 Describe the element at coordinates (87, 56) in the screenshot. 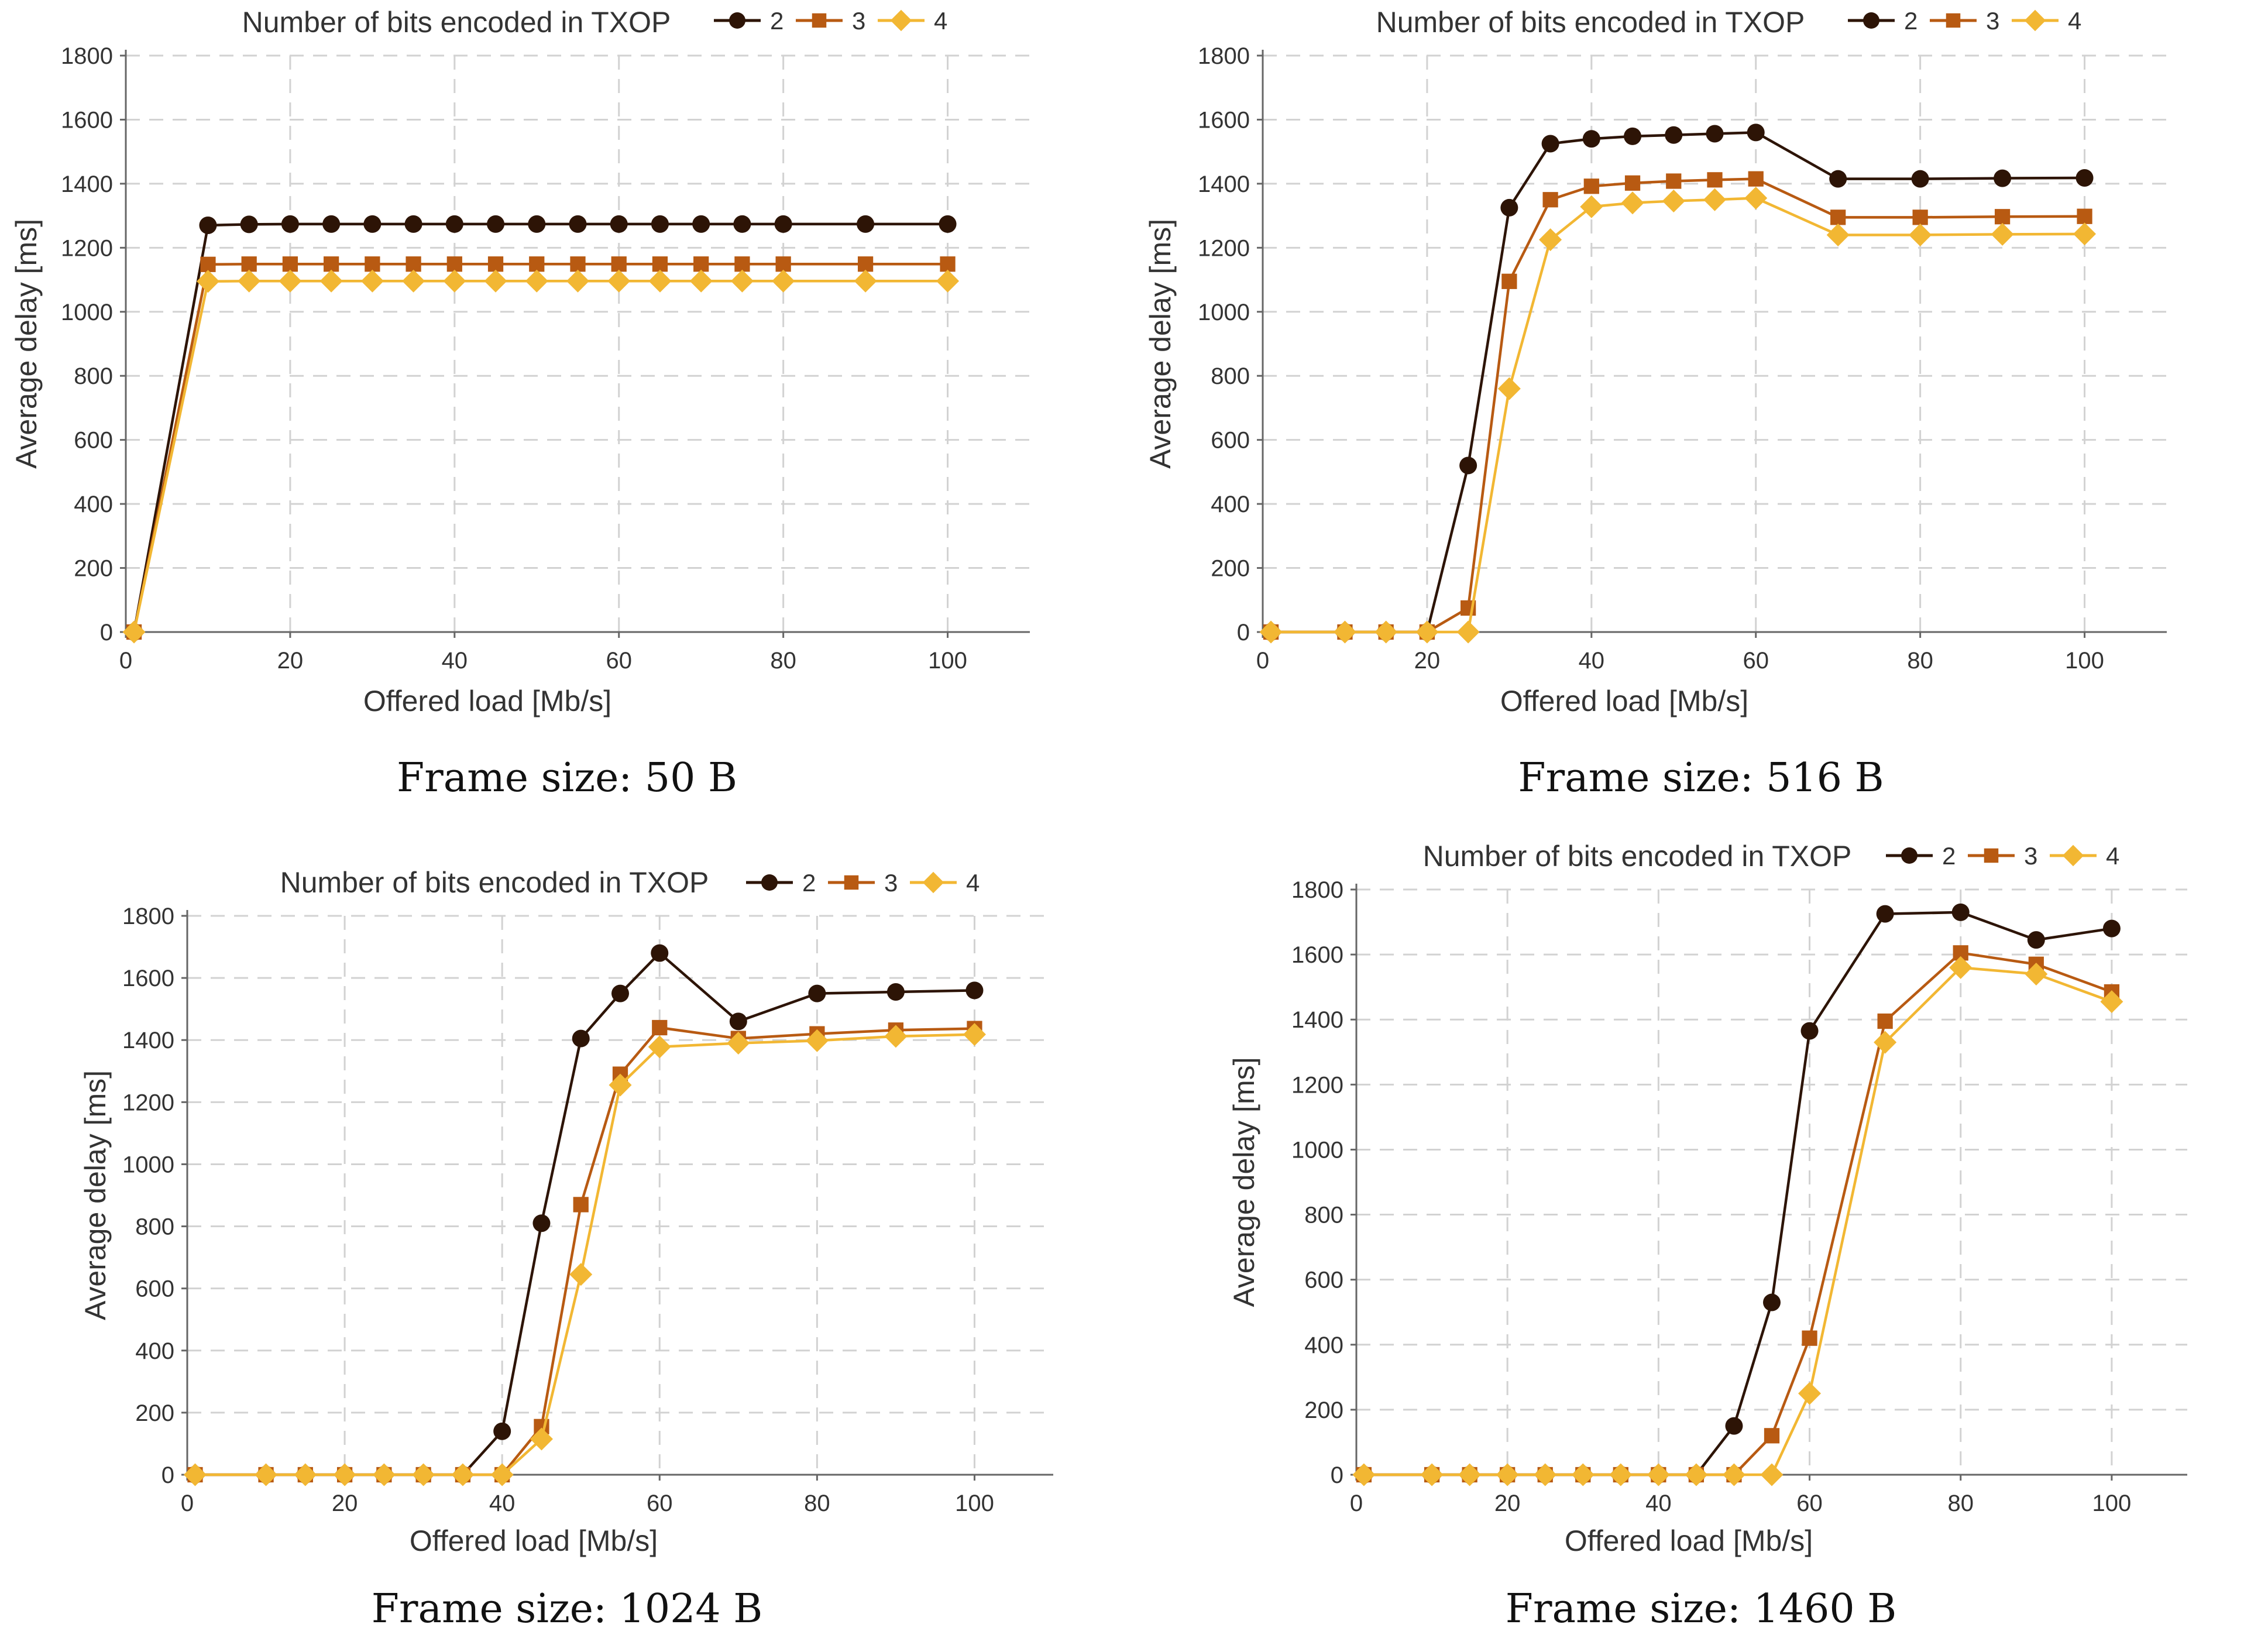

I see `y-tick-label: 1800` at that location.